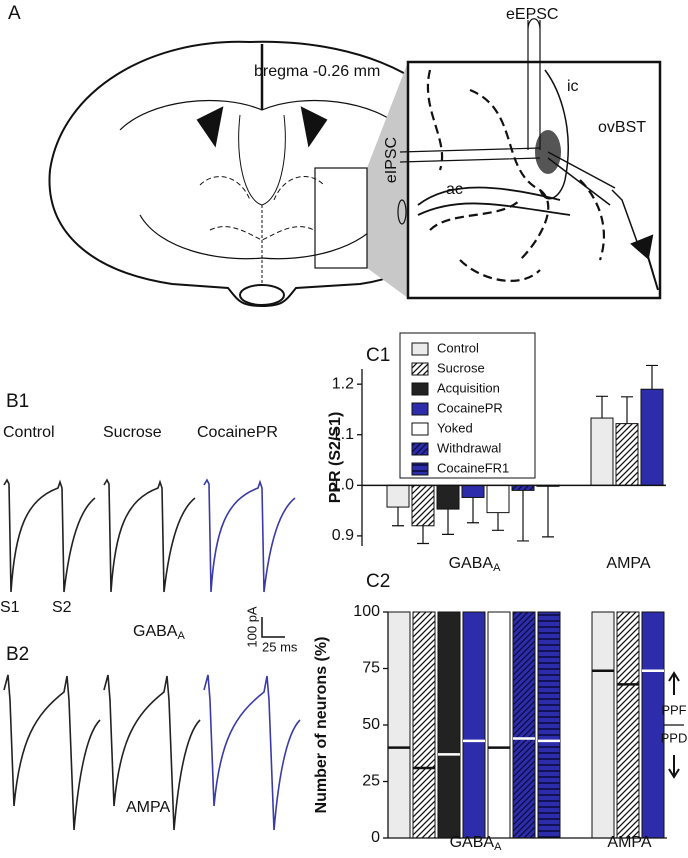 Image resolution: width=688 pixels, height=858 pixels. What do you see at coordinates (469, 447) in the screenshot?
I see `legend-label: Withdrawal` at bounding box center [469, 447].